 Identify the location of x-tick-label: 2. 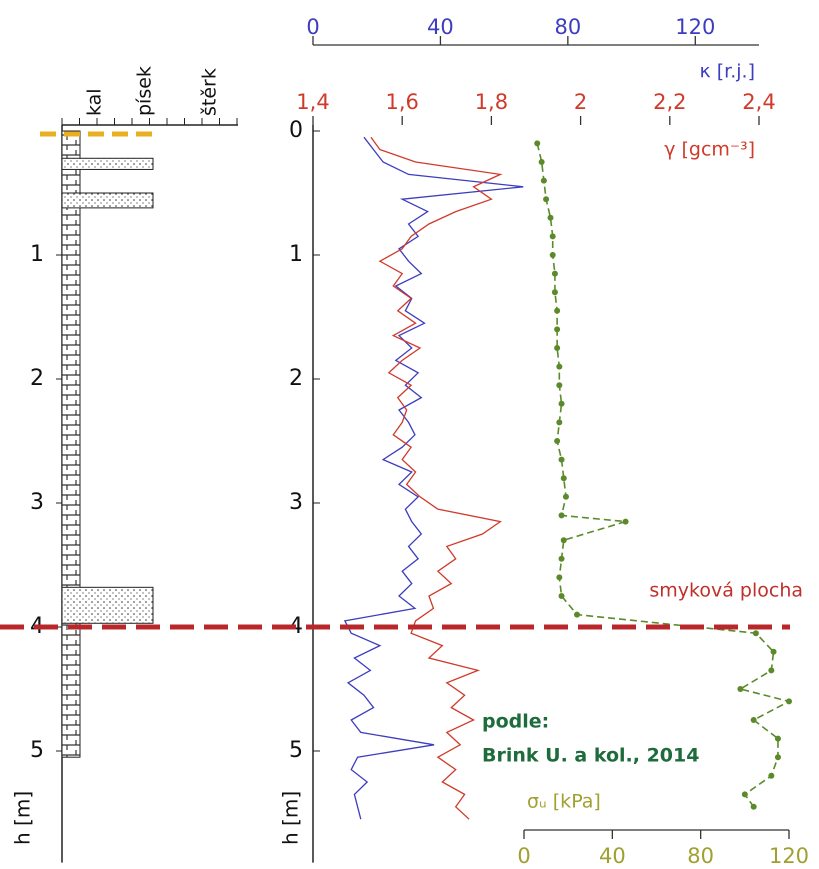
(580, 102).